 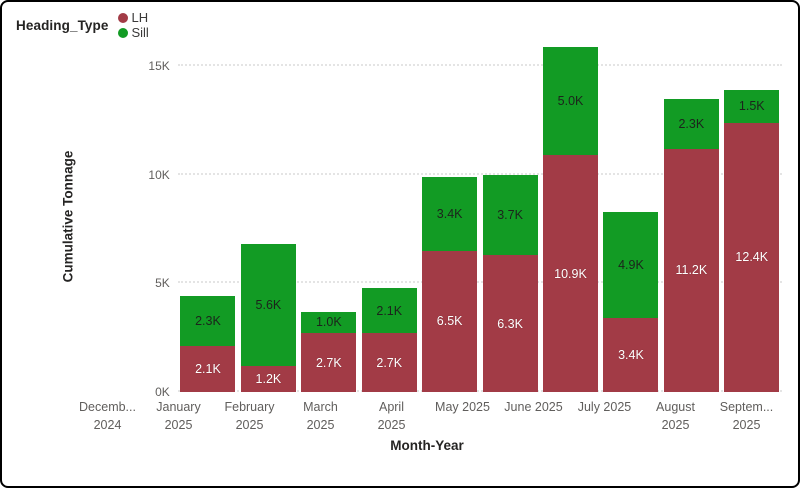 I want to click on bar-value-label: 5.0K, so click(x=570, y=100).